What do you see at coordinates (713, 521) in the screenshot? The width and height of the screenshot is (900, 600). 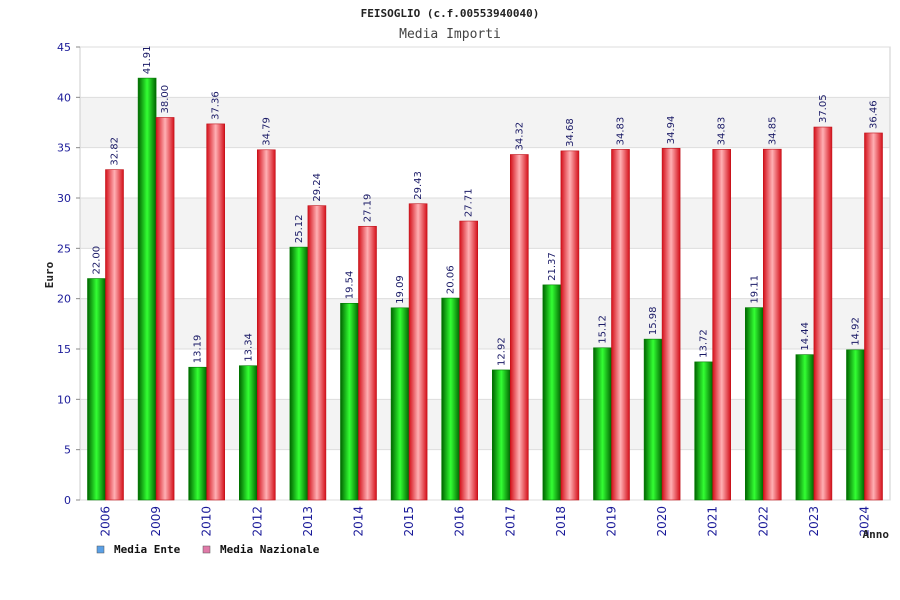 I see `x-tick-label: 2021` at bounding box center [713, 521].